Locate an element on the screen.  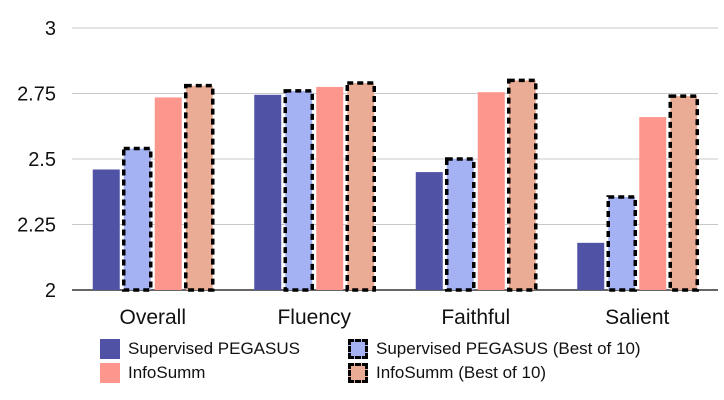
y-tick-label: 3 is located at coordinates (50, 29).